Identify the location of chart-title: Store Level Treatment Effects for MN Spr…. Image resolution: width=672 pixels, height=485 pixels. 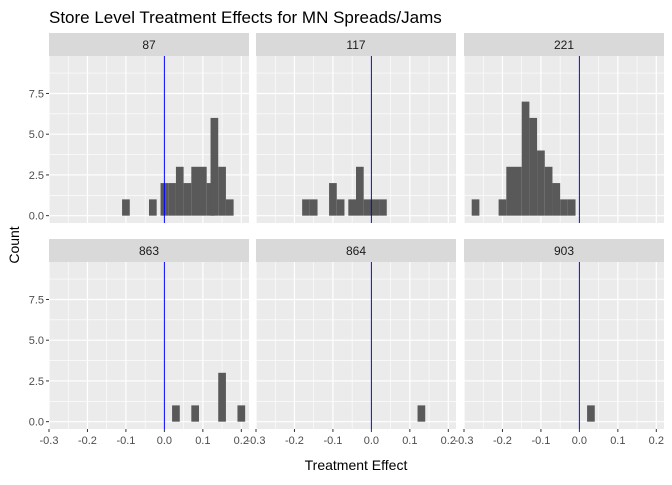
(245, 17).